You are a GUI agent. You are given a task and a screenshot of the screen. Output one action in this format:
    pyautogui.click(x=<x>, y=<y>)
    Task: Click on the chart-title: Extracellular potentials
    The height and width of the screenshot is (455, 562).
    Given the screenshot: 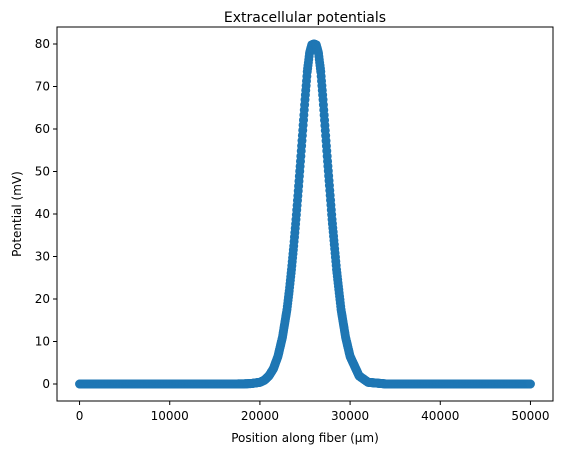 What is the action you would take?
    pyautogui.click(x=305, y=18)
    